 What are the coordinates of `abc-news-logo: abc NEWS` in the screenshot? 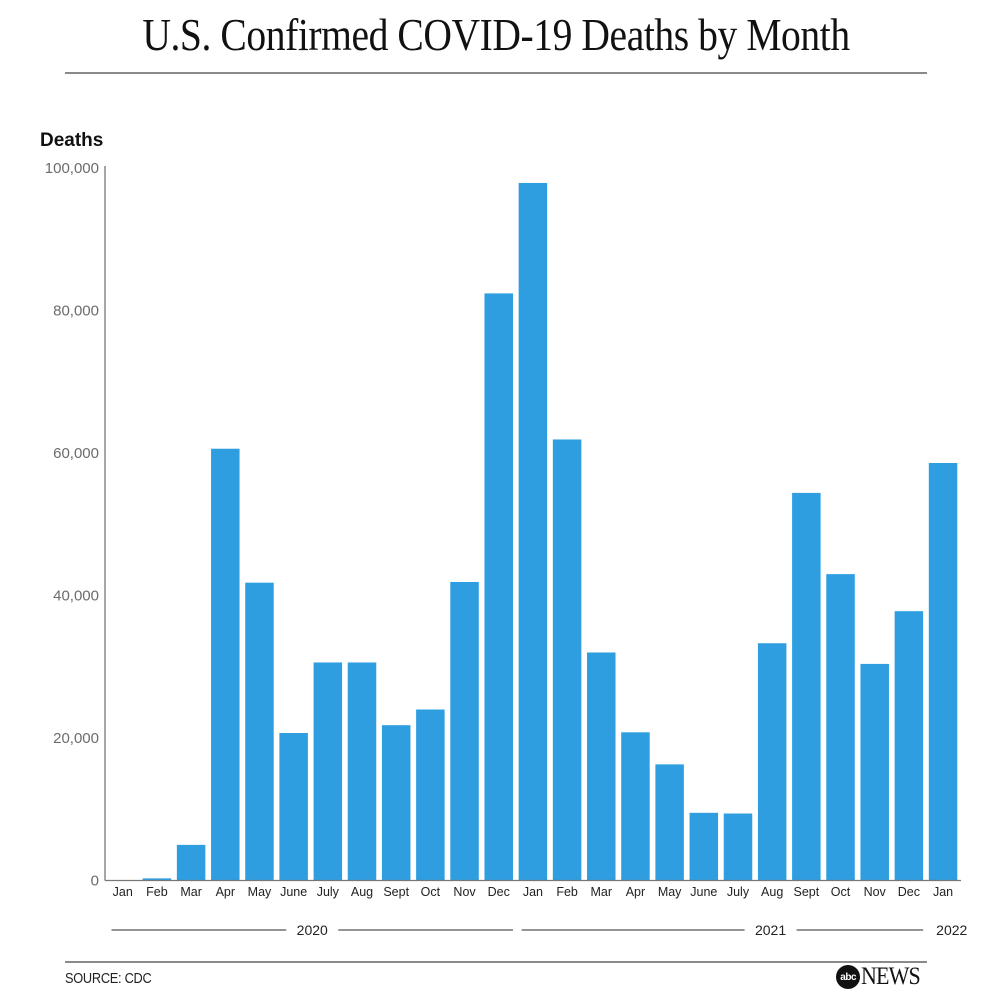 It's located at (882, 977).